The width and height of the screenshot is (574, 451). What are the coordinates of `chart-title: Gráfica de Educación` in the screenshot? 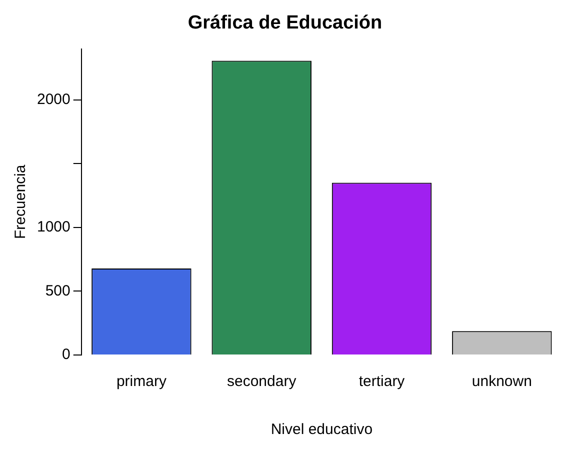 It's located at (285, 23).